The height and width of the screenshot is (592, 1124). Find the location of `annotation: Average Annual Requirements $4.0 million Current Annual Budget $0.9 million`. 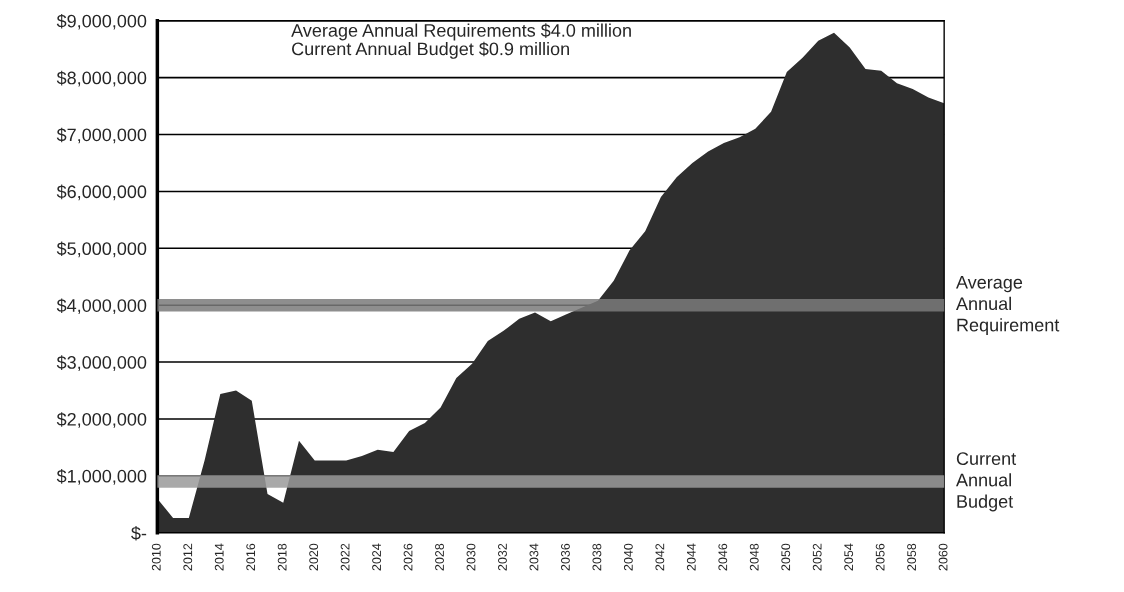

annotation: Average Annual Requirements $4.0 million Current Annual Budget $0.9 million is located at coordinates (461, 41).